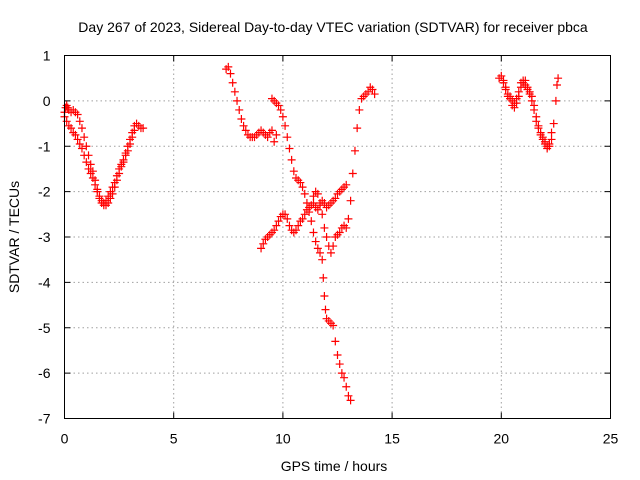  Describe the element at coordinates (174, 439) in the screenshot. I see `x-tick-label: 5` at that location.